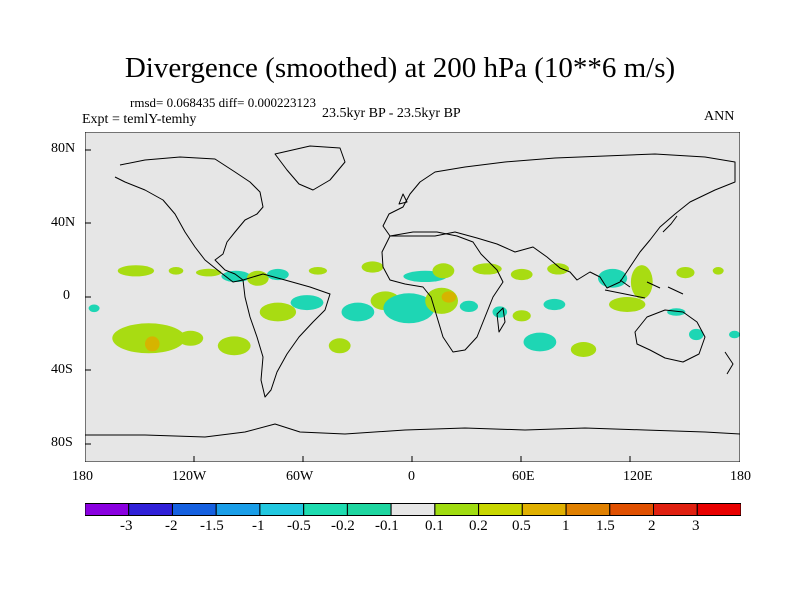  Describe the element at coordinates (299, 526) in the screenshot. I see `colorbar-label-5: -0.5` at that location.